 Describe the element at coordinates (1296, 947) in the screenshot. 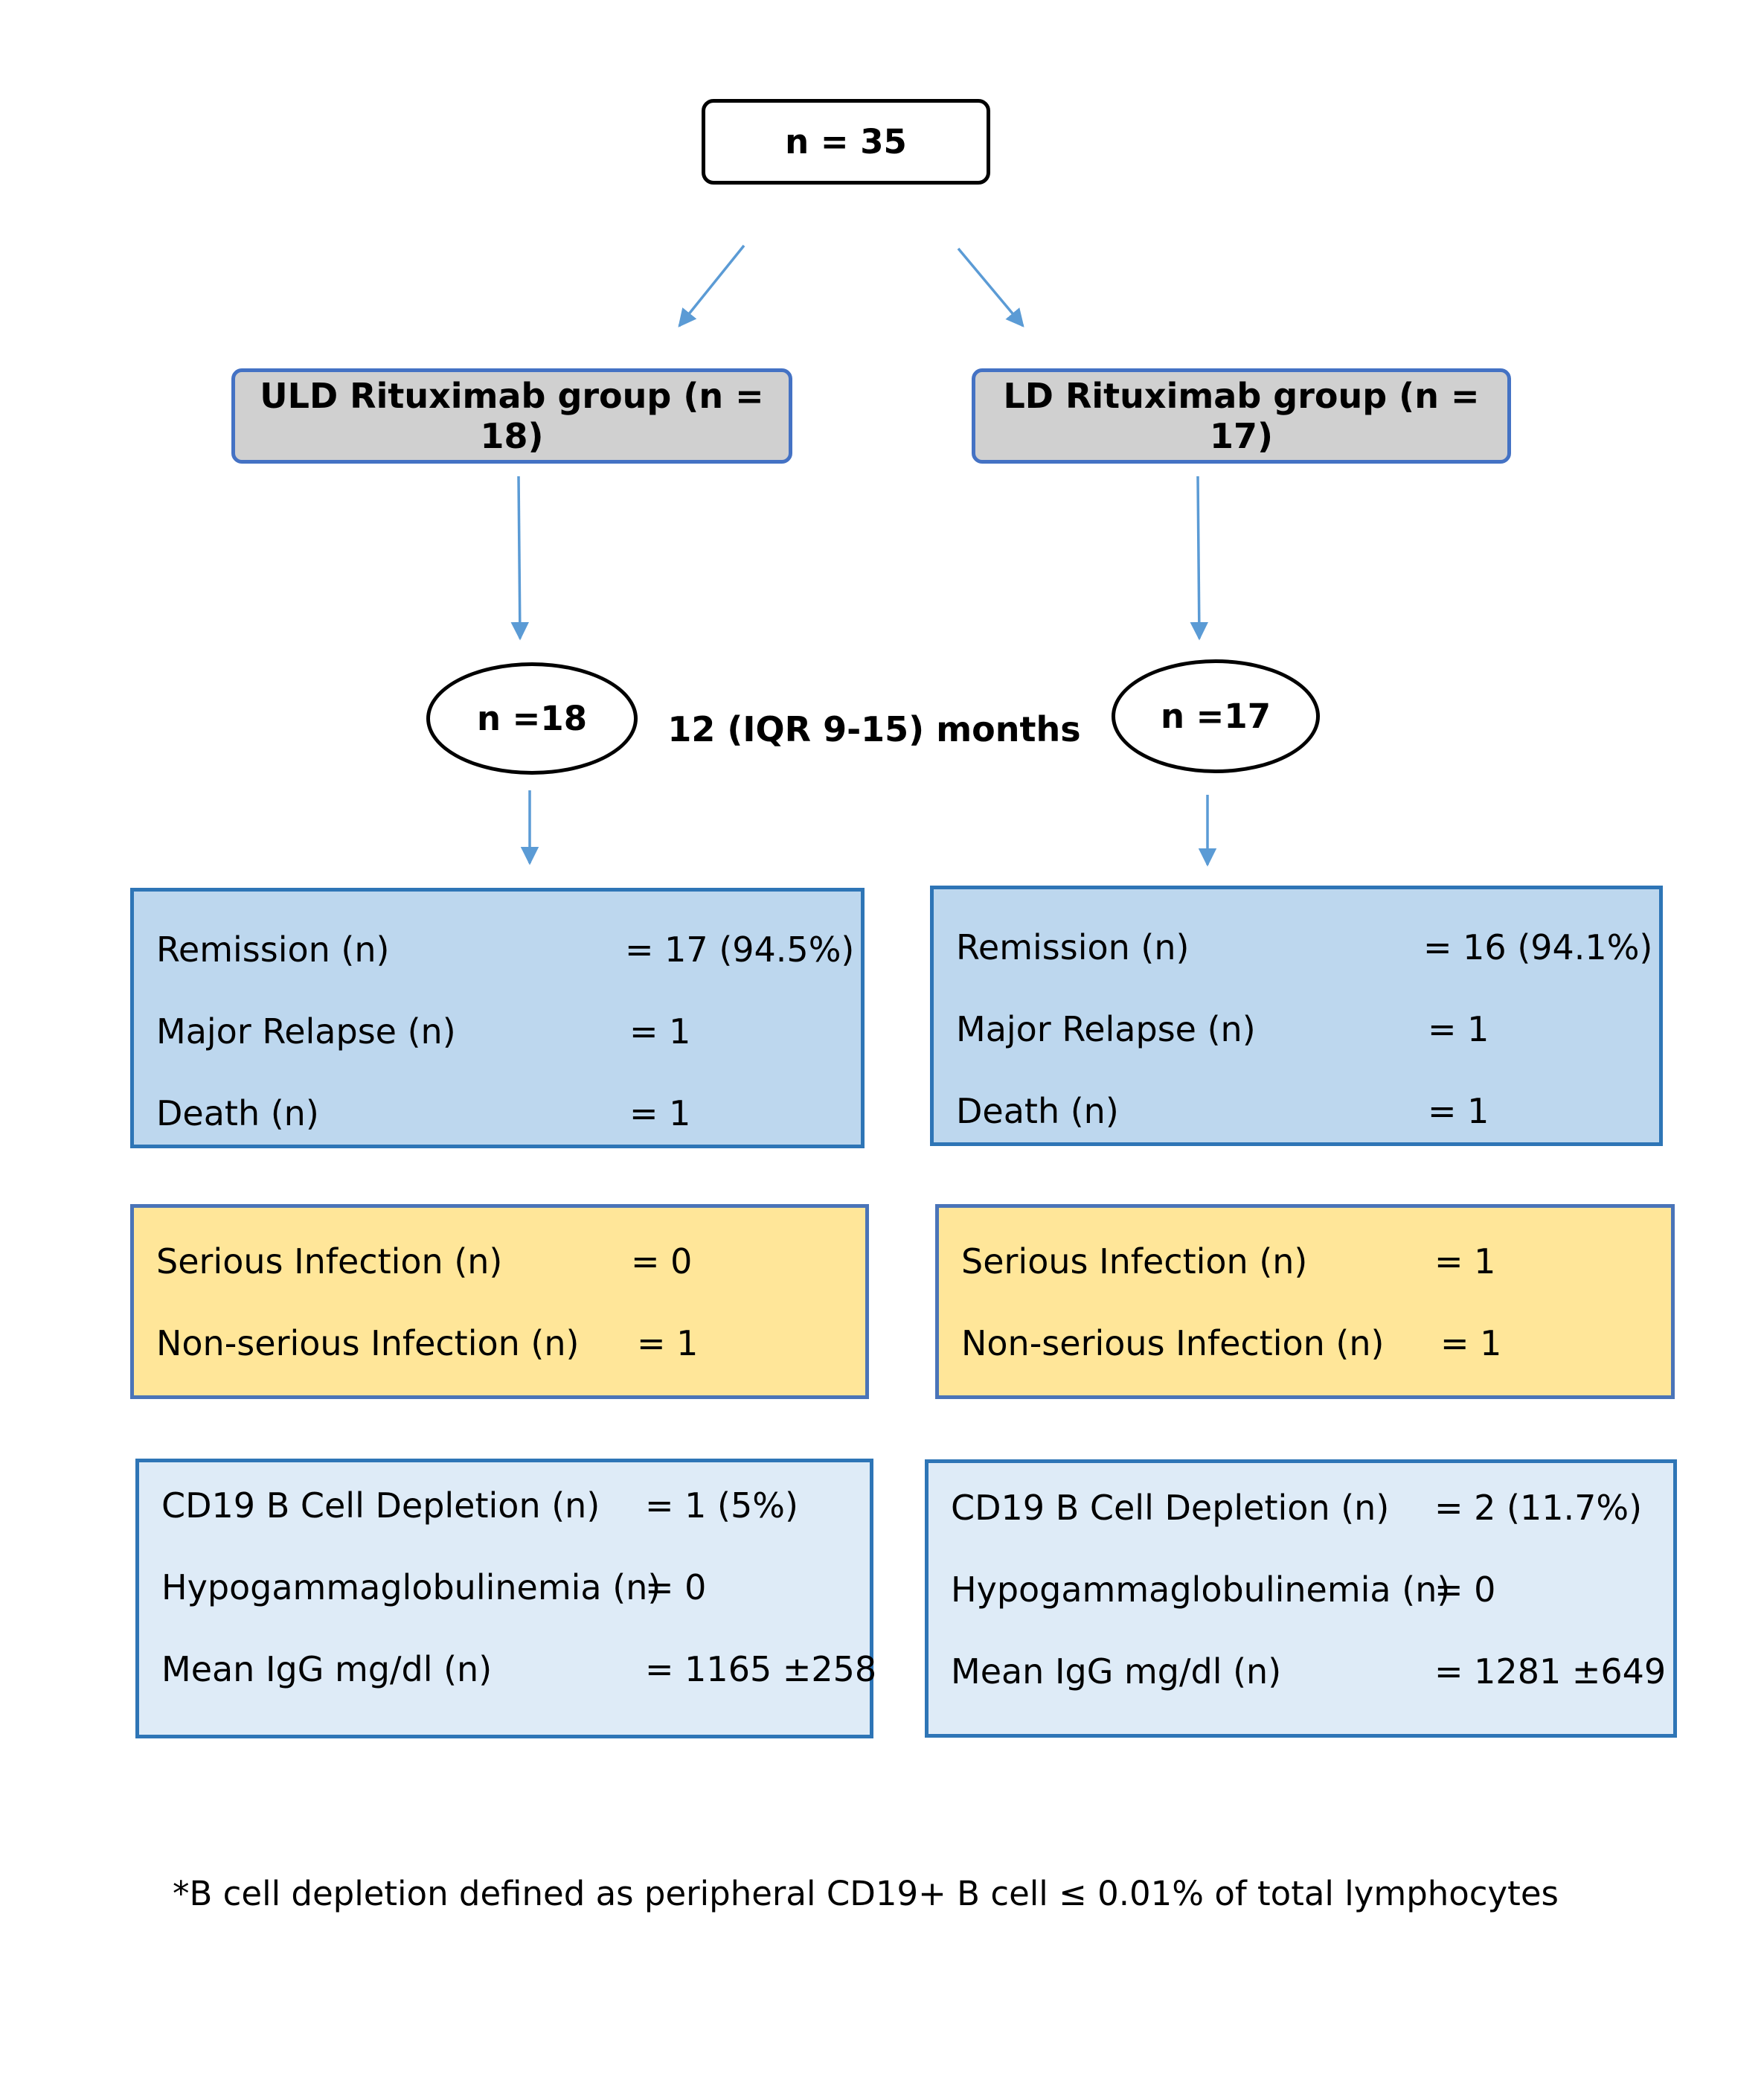

I see `remission-row: Remission (n) = 16 (94.1%)` at that location.